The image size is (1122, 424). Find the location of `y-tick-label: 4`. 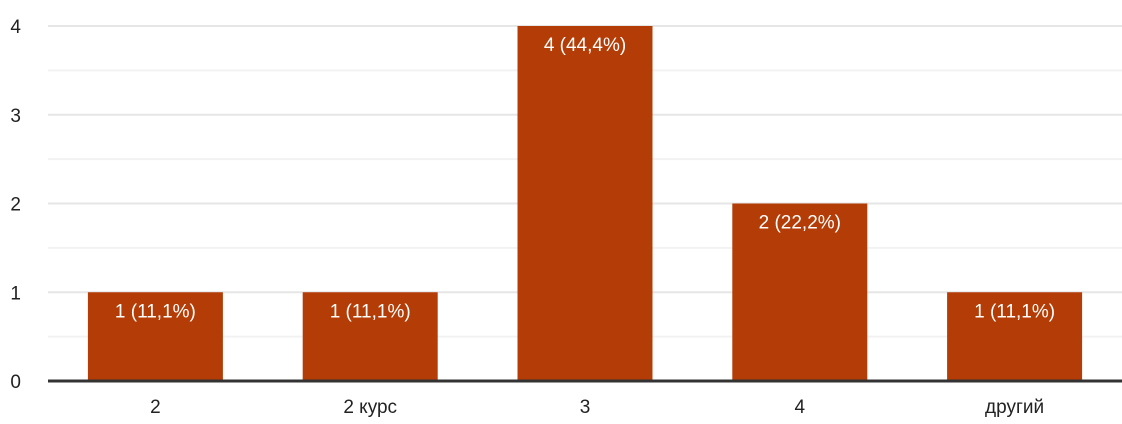

y-tick-label: 4 is located at coordinates (15, 27).